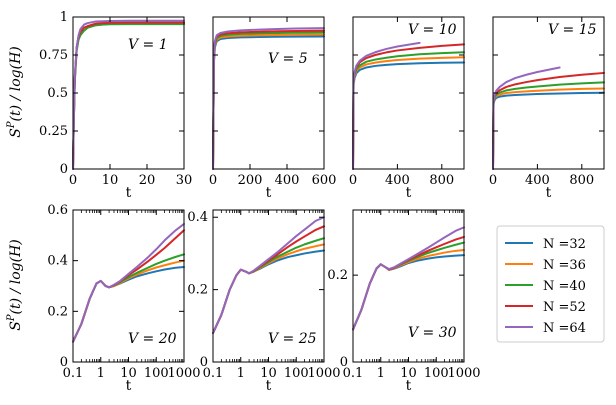 The height and width of the screenshot is (405, 616). What do you see at coordinates (292, 339) in the screenshot?
I see `panel-title: V = 25` at bounding box center [292, 339].